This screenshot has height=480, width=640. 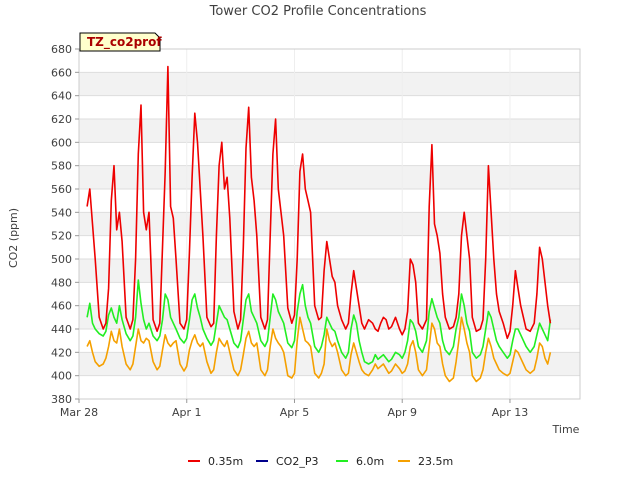 I want to click on y-tick-label: 520, so click(x=61, y=236).